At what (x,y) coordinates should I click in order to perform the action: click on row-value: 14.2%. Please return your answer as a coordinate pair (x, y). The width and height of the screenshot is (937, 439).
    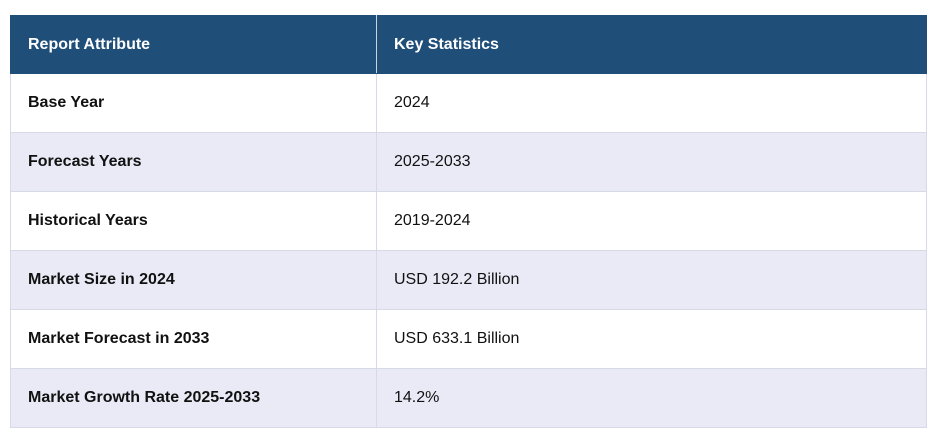
    Looking at the image, I should click on (651, 398).